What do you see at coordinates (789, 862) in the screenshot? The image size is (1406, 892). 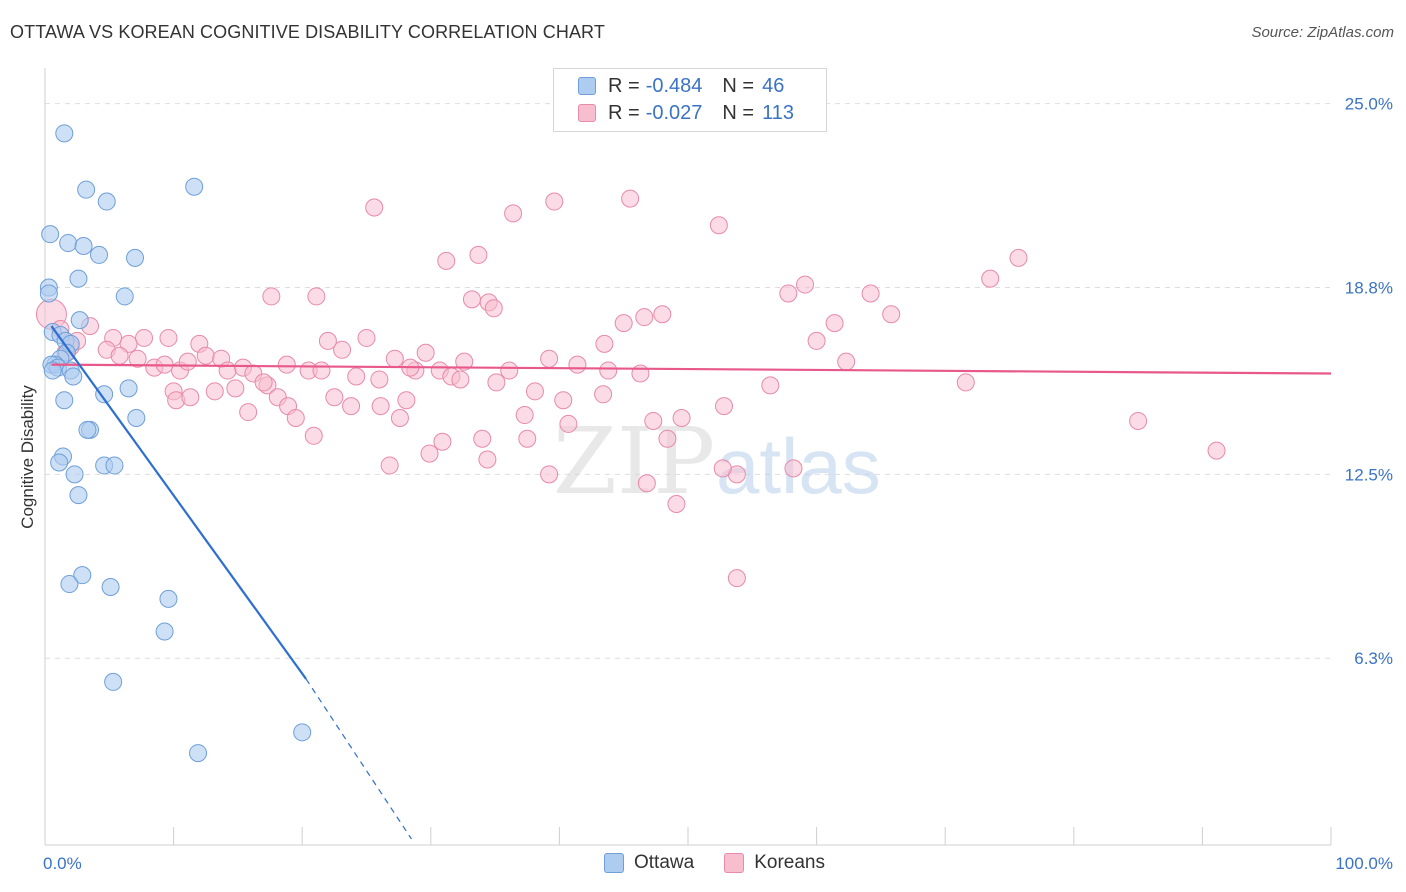 I see `legend-koreans-label: Koreans` at bounding box center [789, 862].